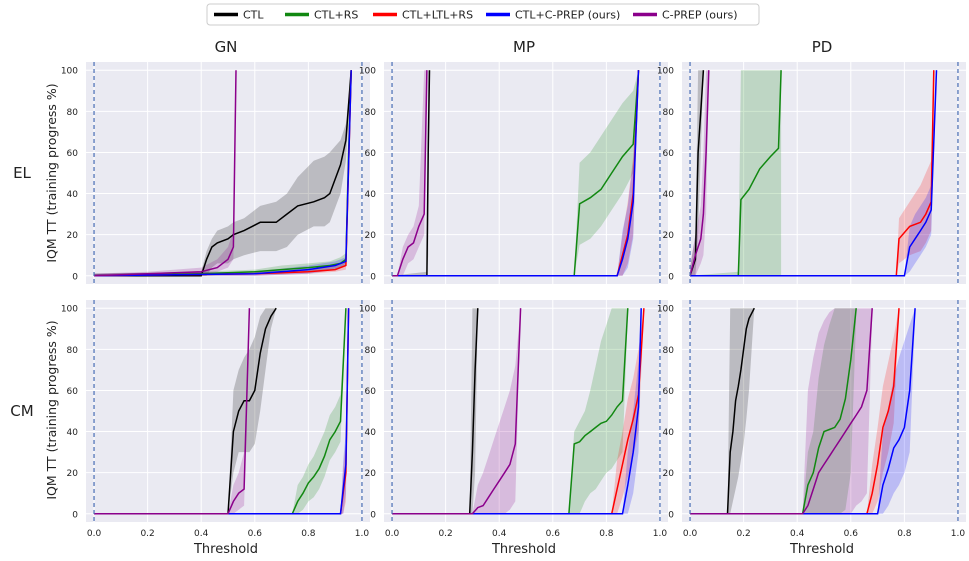 Image resolution: width=969 pixels, height=561 pixels. What do you see at coordinates (524, 47) in the screenshot?
I see `column-title-mp: MP` at bounding box center [524, 47].